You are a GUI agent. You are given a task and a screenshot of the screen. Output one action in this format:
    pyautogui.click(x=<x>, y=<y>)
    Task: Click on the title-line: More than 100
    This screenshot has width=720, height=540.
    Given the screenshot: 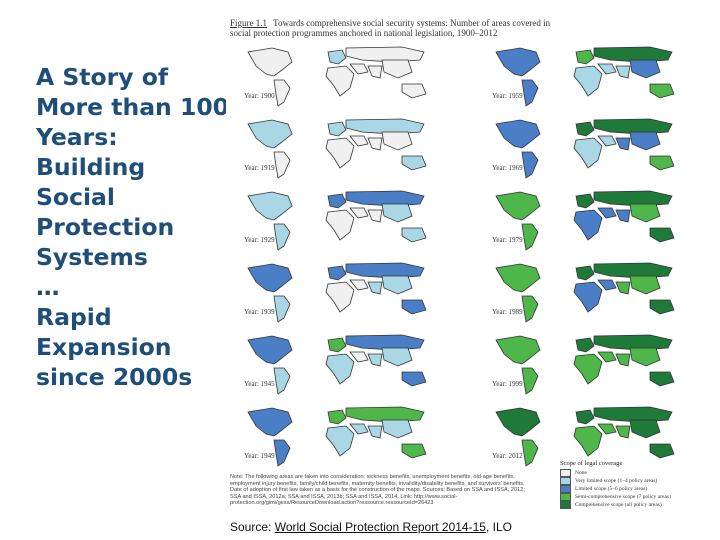 What is the action you would take?
    pyautogui.click(x=133, y=107)
    